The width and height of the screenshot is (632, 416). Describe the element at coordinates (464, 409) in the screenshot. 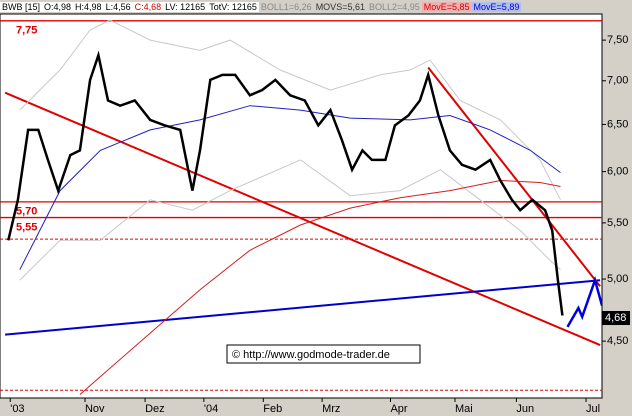

I see `x-tick-label: Mai` at that location.